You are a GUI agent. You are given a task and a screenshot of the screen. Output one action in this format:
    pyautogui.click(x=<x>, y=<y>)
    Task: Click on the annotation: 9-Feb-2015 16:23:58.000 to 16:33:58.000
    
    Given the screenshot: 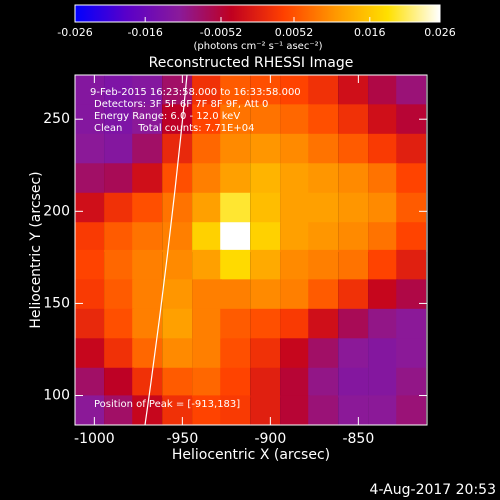 What is the action you would take?
    pyautogui.click(x=195, y=92)
    